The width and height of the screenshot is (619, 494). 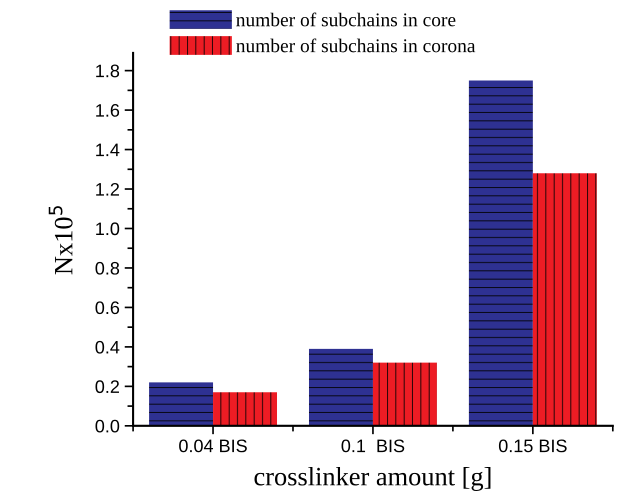 I want to click on x-axis-title: crosslinker amount [g], so click(x=372, y=478).